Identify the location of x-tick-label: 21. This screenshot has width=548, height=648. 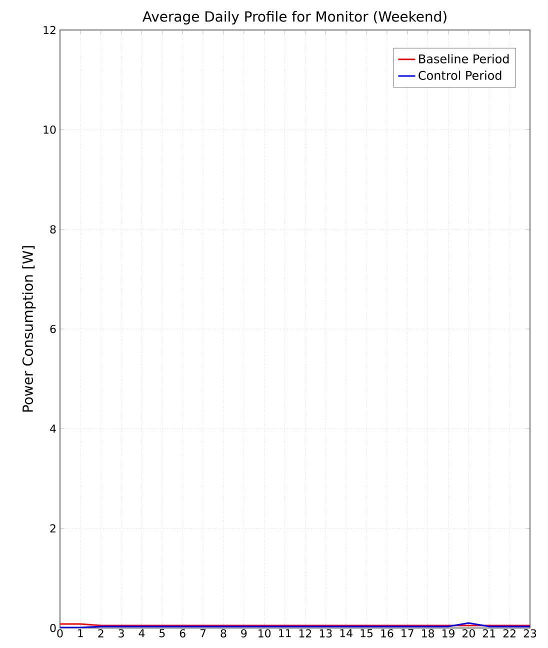
(489, 633).